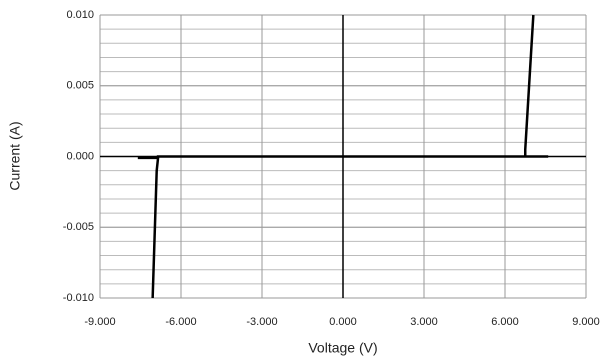 This screenshot has height=362, width=608. What do you see at coordinates (505, 322) in the screenshot?
I see `x-tick-label: 6.000` at bounding box center [505, 322].